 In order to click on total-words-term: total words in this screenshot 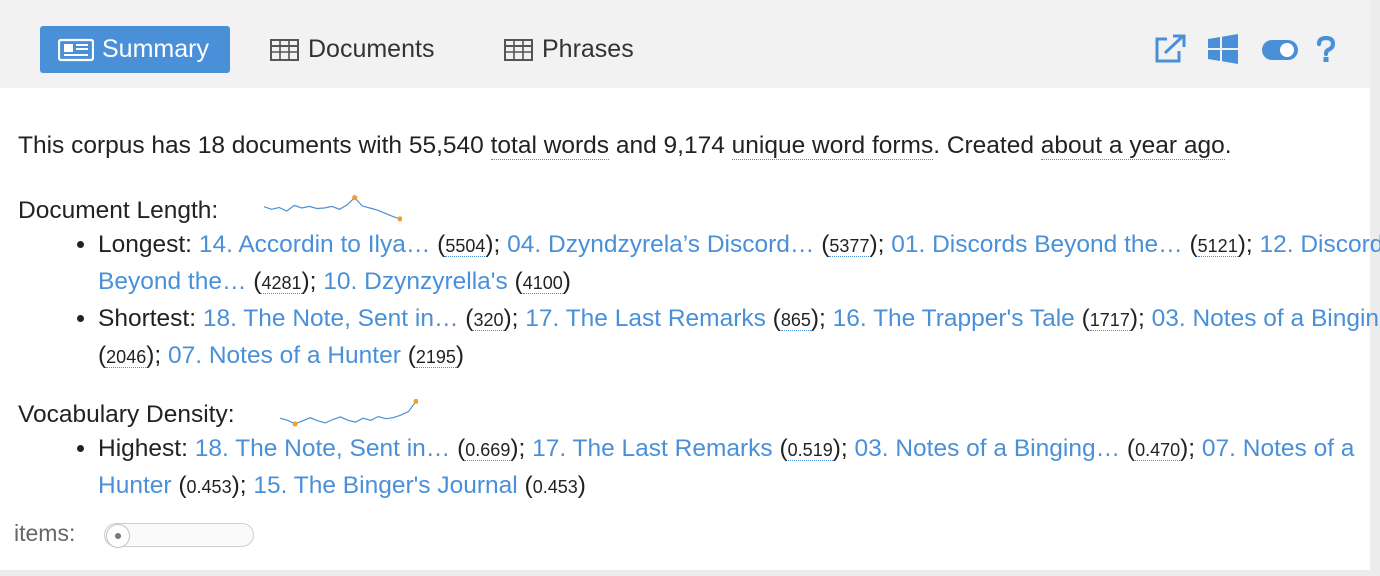, I will do `click(550, 146)`.